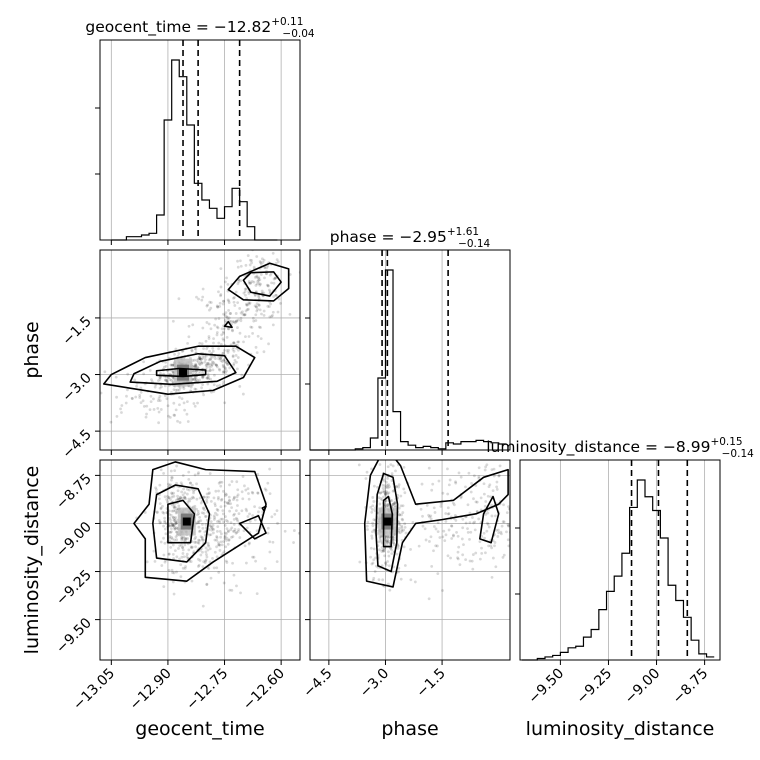 This screenshot has height=760, width=760. I want to click on x-tick-label: −9.25, so click(595, 687).